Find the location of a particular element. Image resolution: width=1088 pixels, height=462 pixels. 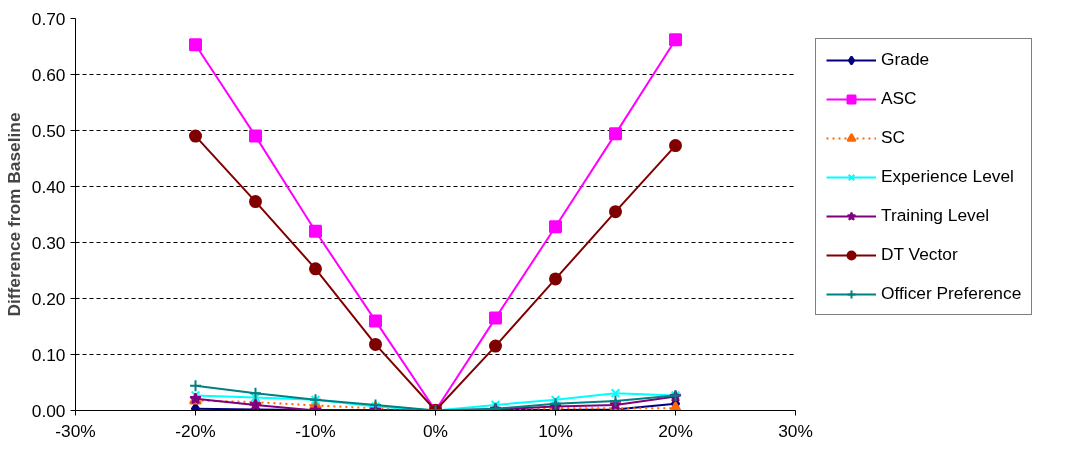

legend-label: Officer Preference is located at coordinates (951, 293).